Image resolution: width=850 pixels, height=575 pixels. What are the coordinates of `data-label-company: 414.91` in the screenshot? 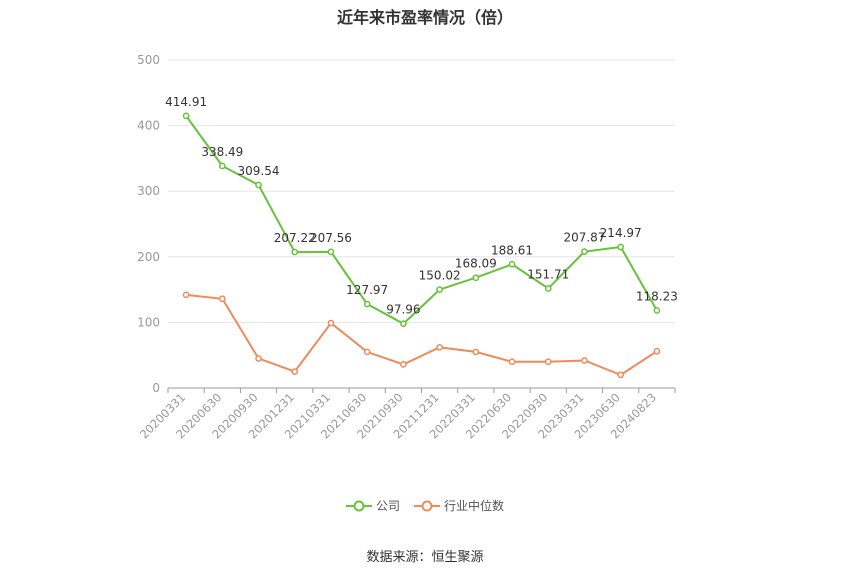 It's located at (186, 102).